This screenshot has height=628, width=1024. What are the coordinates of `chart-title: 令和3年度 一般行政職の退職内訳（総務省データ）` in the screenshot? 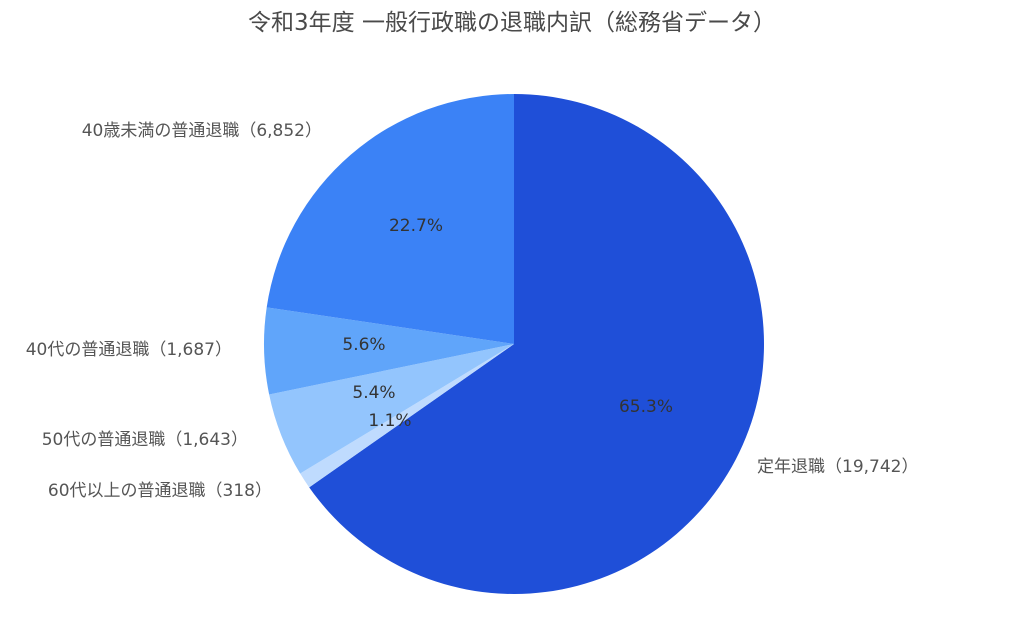 It's located at (512, 23).